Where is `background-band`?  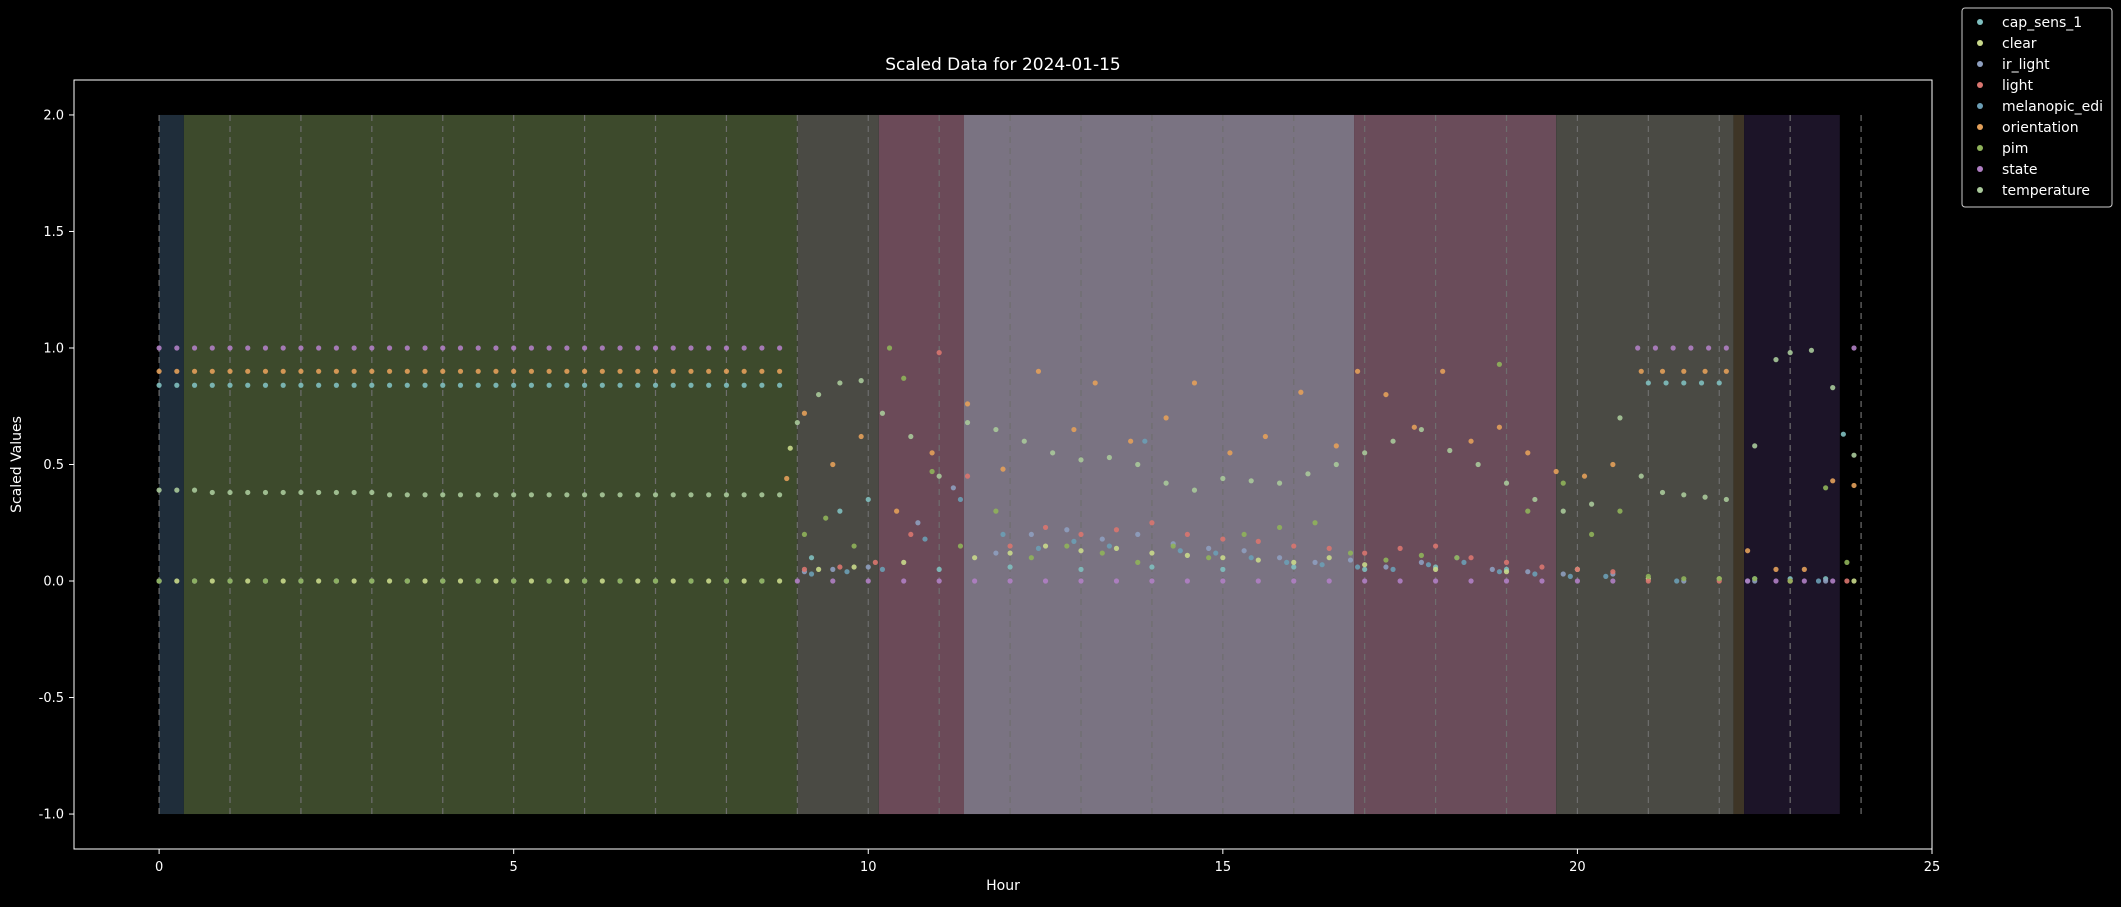 background-band is located at coordinates (171, 464).